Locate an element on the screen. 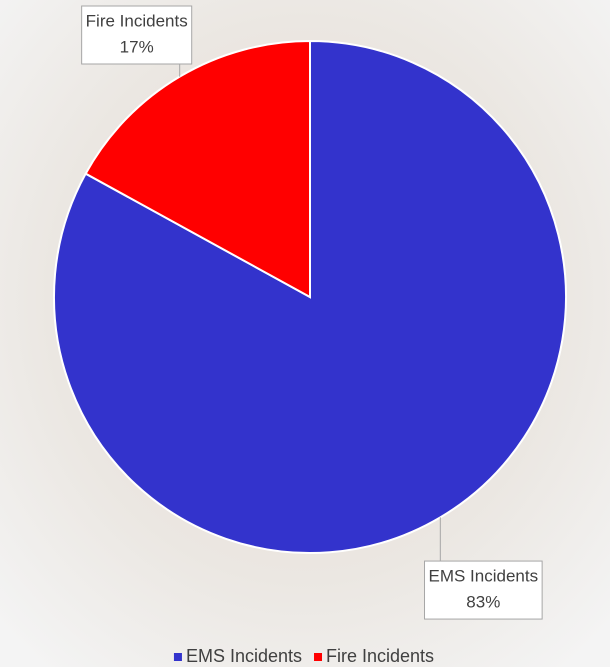 The height and width of the screenshot is (667, 610). pie-slice is located at coordinates (197, 169).